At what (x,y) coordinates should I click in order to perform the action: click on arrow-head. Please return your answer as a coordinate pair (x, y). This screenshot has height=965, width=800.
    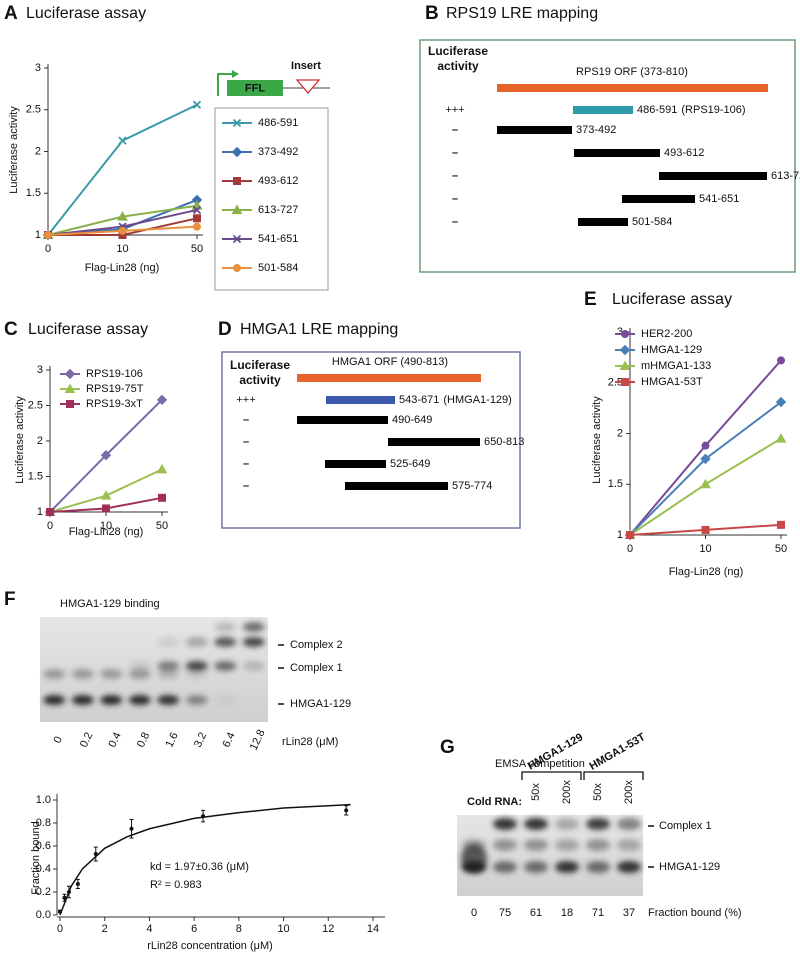
    Looking at the image, I should click on (235, 74).